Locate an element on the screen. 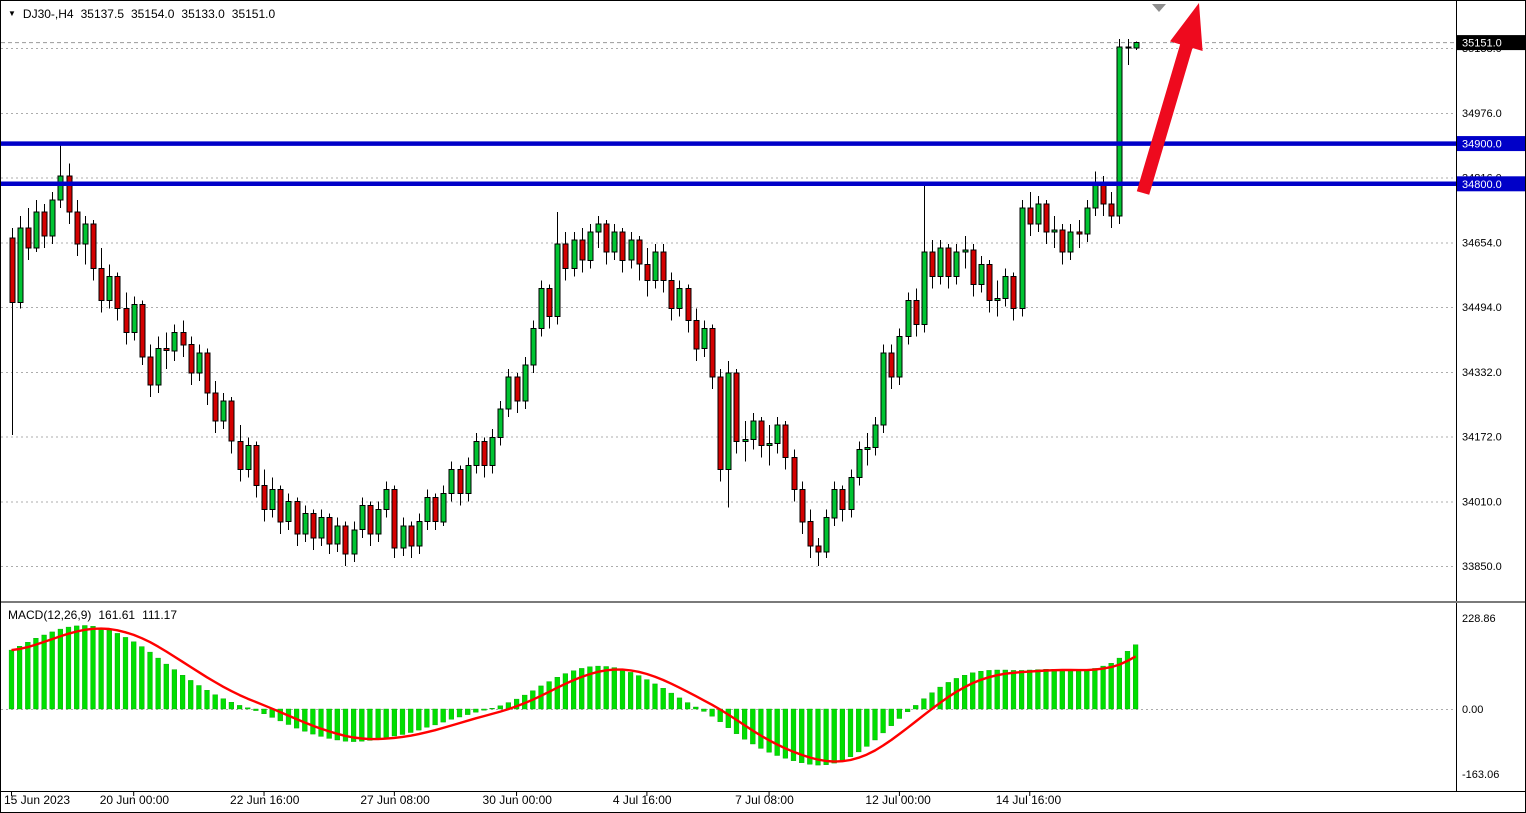  panel-separator is located at coordinates (763, 602).